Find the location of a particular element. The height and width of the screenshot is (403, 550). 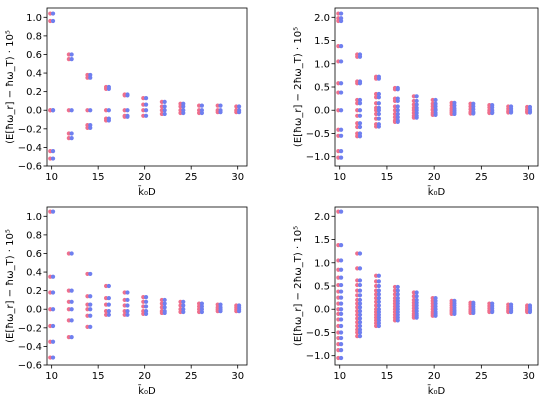

y-tick-label: 2.0 is located at coordinates (322, 217).